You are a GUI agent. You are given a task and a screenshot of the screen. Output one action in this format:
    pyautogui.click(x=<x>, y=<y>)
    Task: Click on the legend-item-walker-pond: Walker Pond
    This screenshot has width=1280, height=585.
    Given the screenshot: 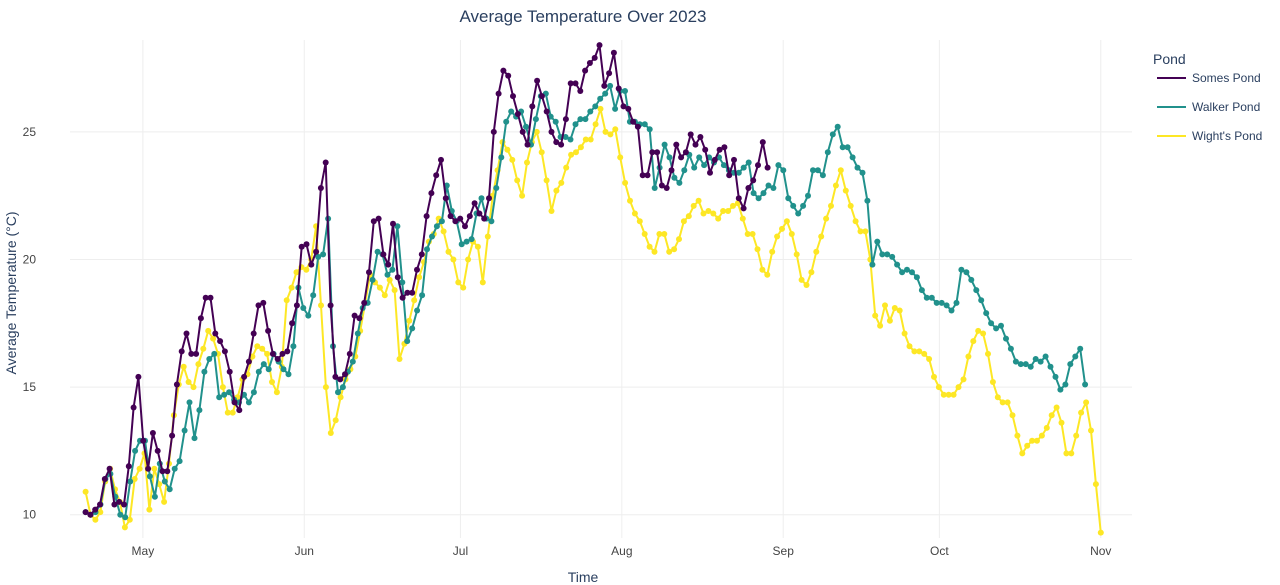 What is the action you would take?
    pyautogui.click(x=1208, y=107)
    